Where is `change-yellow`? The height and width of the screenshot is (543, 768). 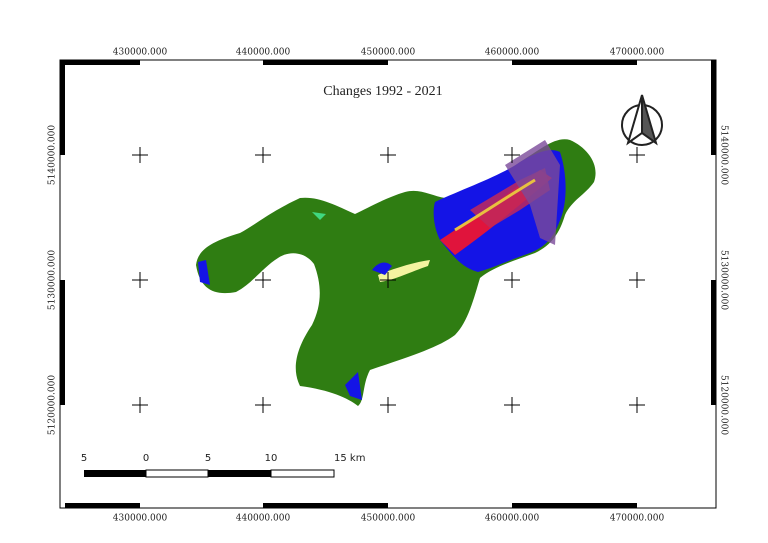 change-yellow is located at coordinates (495, 205).